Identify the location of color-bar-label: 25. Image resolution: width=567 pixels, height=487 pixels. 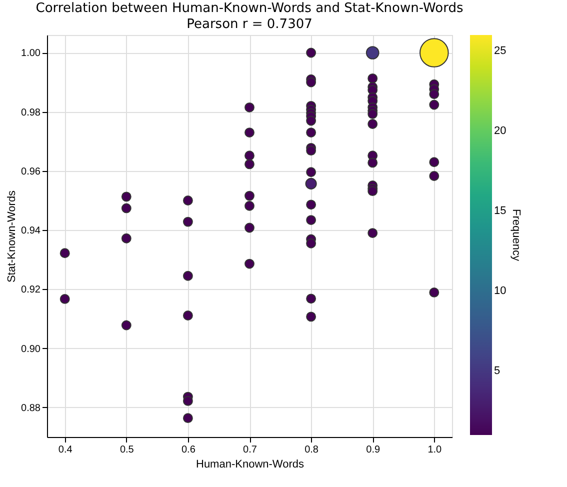
(500, 51).